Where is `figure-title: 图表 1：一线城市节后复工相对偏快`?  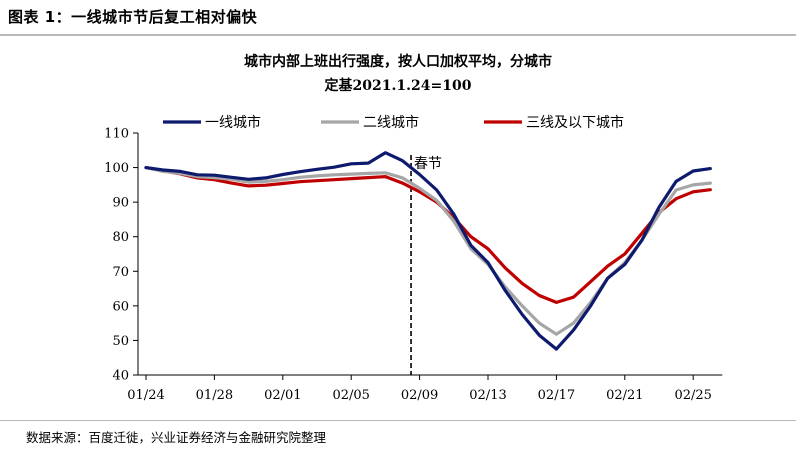 figure-title: 图表 1：一线城市节后复工相对偏快 is located at coordinates (133, 17).